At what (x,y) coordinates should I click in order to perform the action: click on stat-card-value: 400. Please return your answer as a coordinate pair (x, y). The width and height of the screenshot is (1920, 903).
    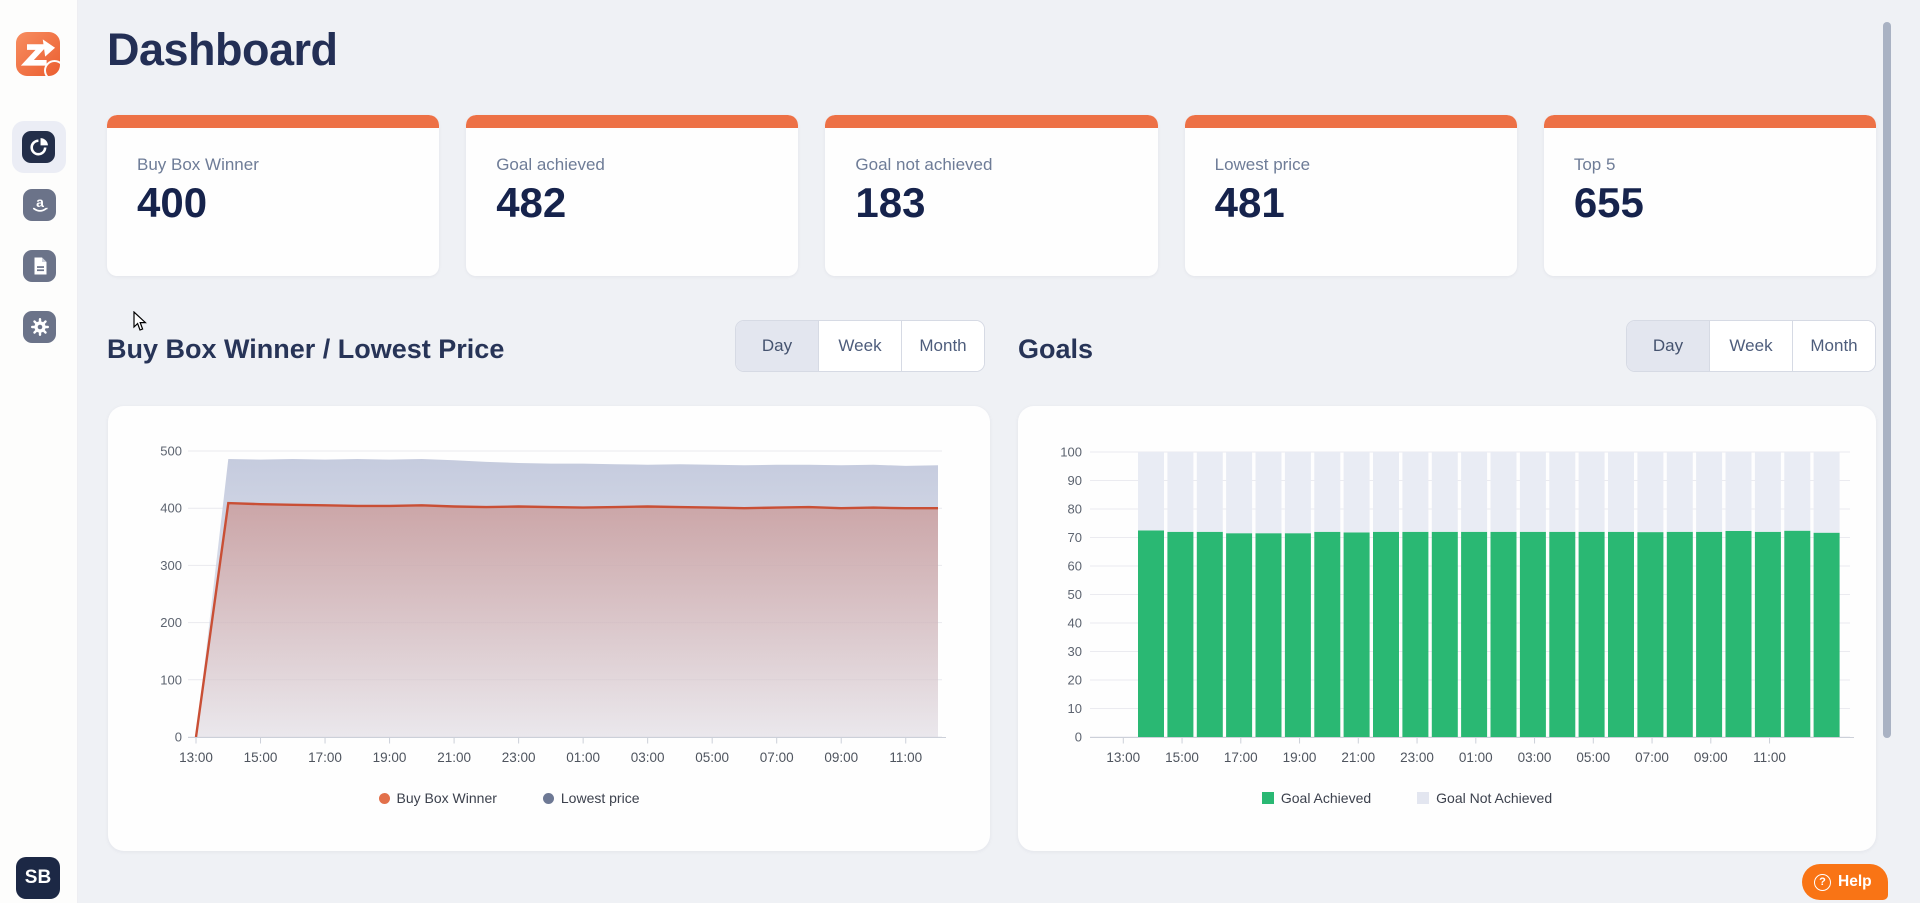
    Looking at the image, I should click on (172, 202).